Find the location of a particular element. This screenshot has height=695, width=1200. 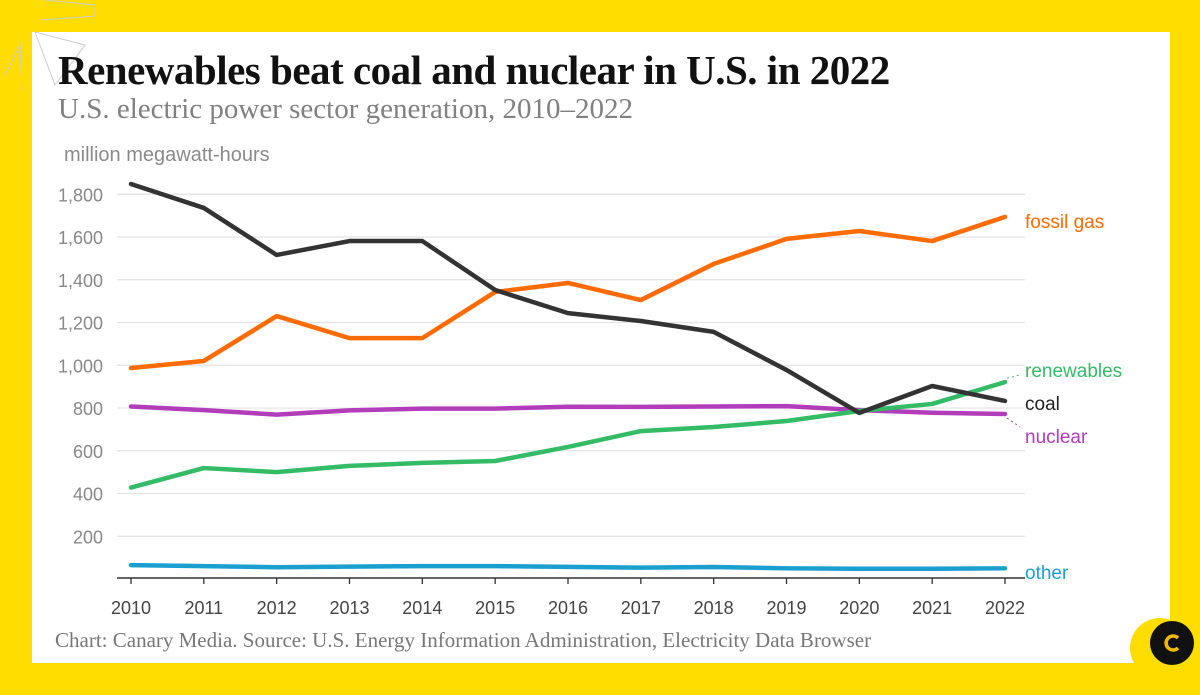

x-tick-label: 2020 is located at coordinates (859, 608).